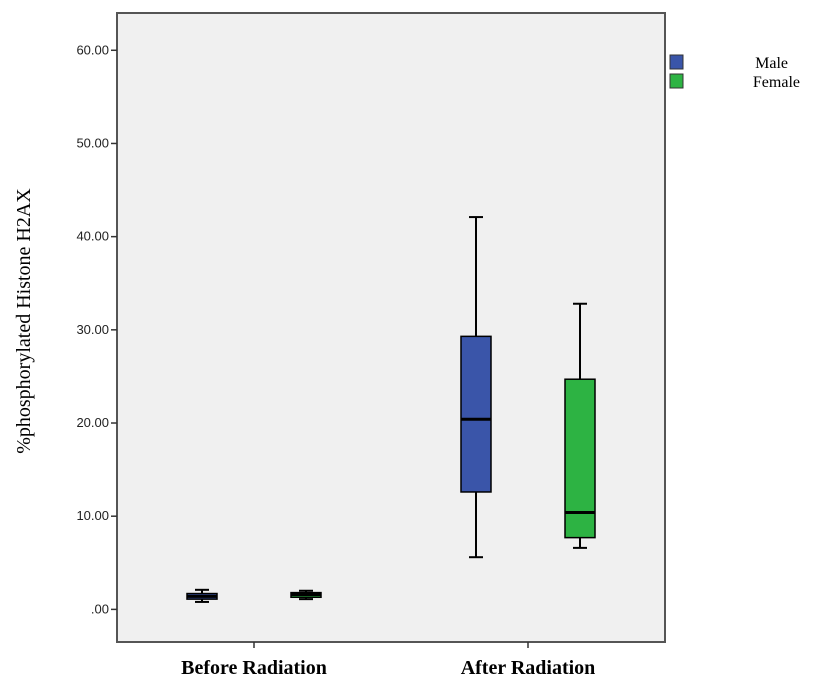 This screenshot has width=816, height=680. I want to click on legend-swatch-male, so click(676, 62).